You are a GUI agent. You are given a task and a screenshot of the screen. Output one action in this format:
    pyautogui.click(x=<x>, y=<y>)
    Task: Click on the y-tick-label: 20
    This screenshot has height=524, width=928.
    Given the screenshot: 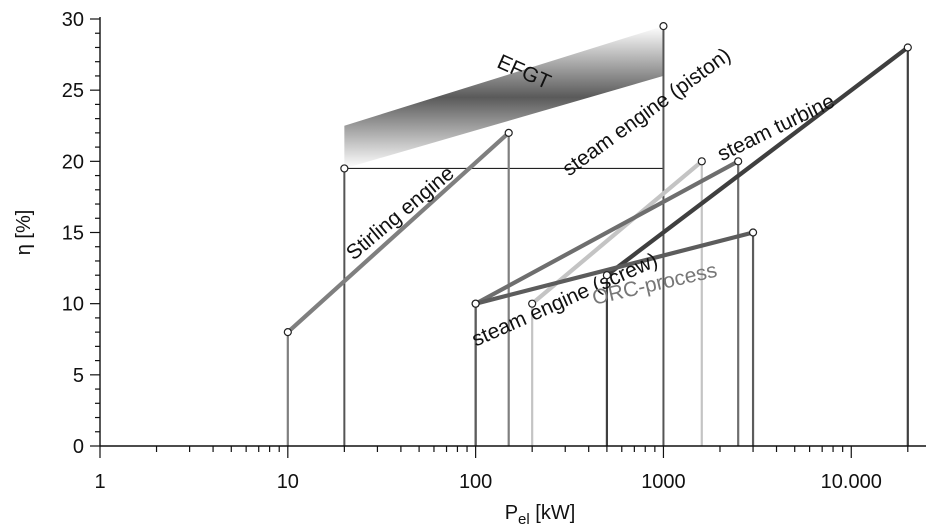 What is the action you would take?
    pyautogui.click(x=73, y=162)
    